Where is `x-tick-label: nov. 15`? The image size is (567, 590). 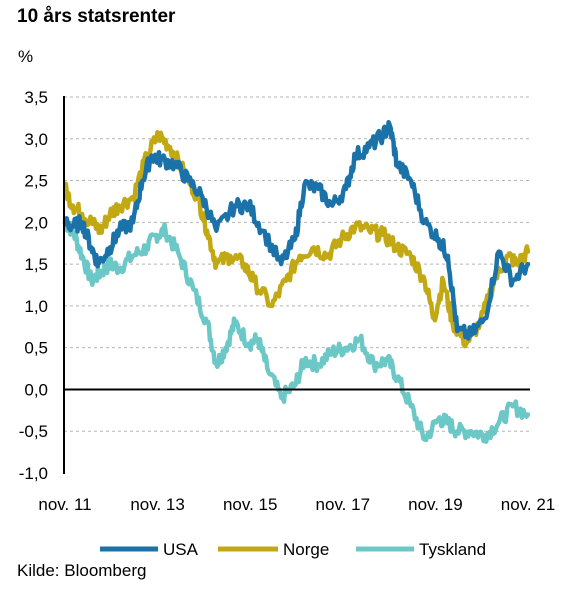 x-tick-label: nov. 15 is located at coordinates (250, 504).